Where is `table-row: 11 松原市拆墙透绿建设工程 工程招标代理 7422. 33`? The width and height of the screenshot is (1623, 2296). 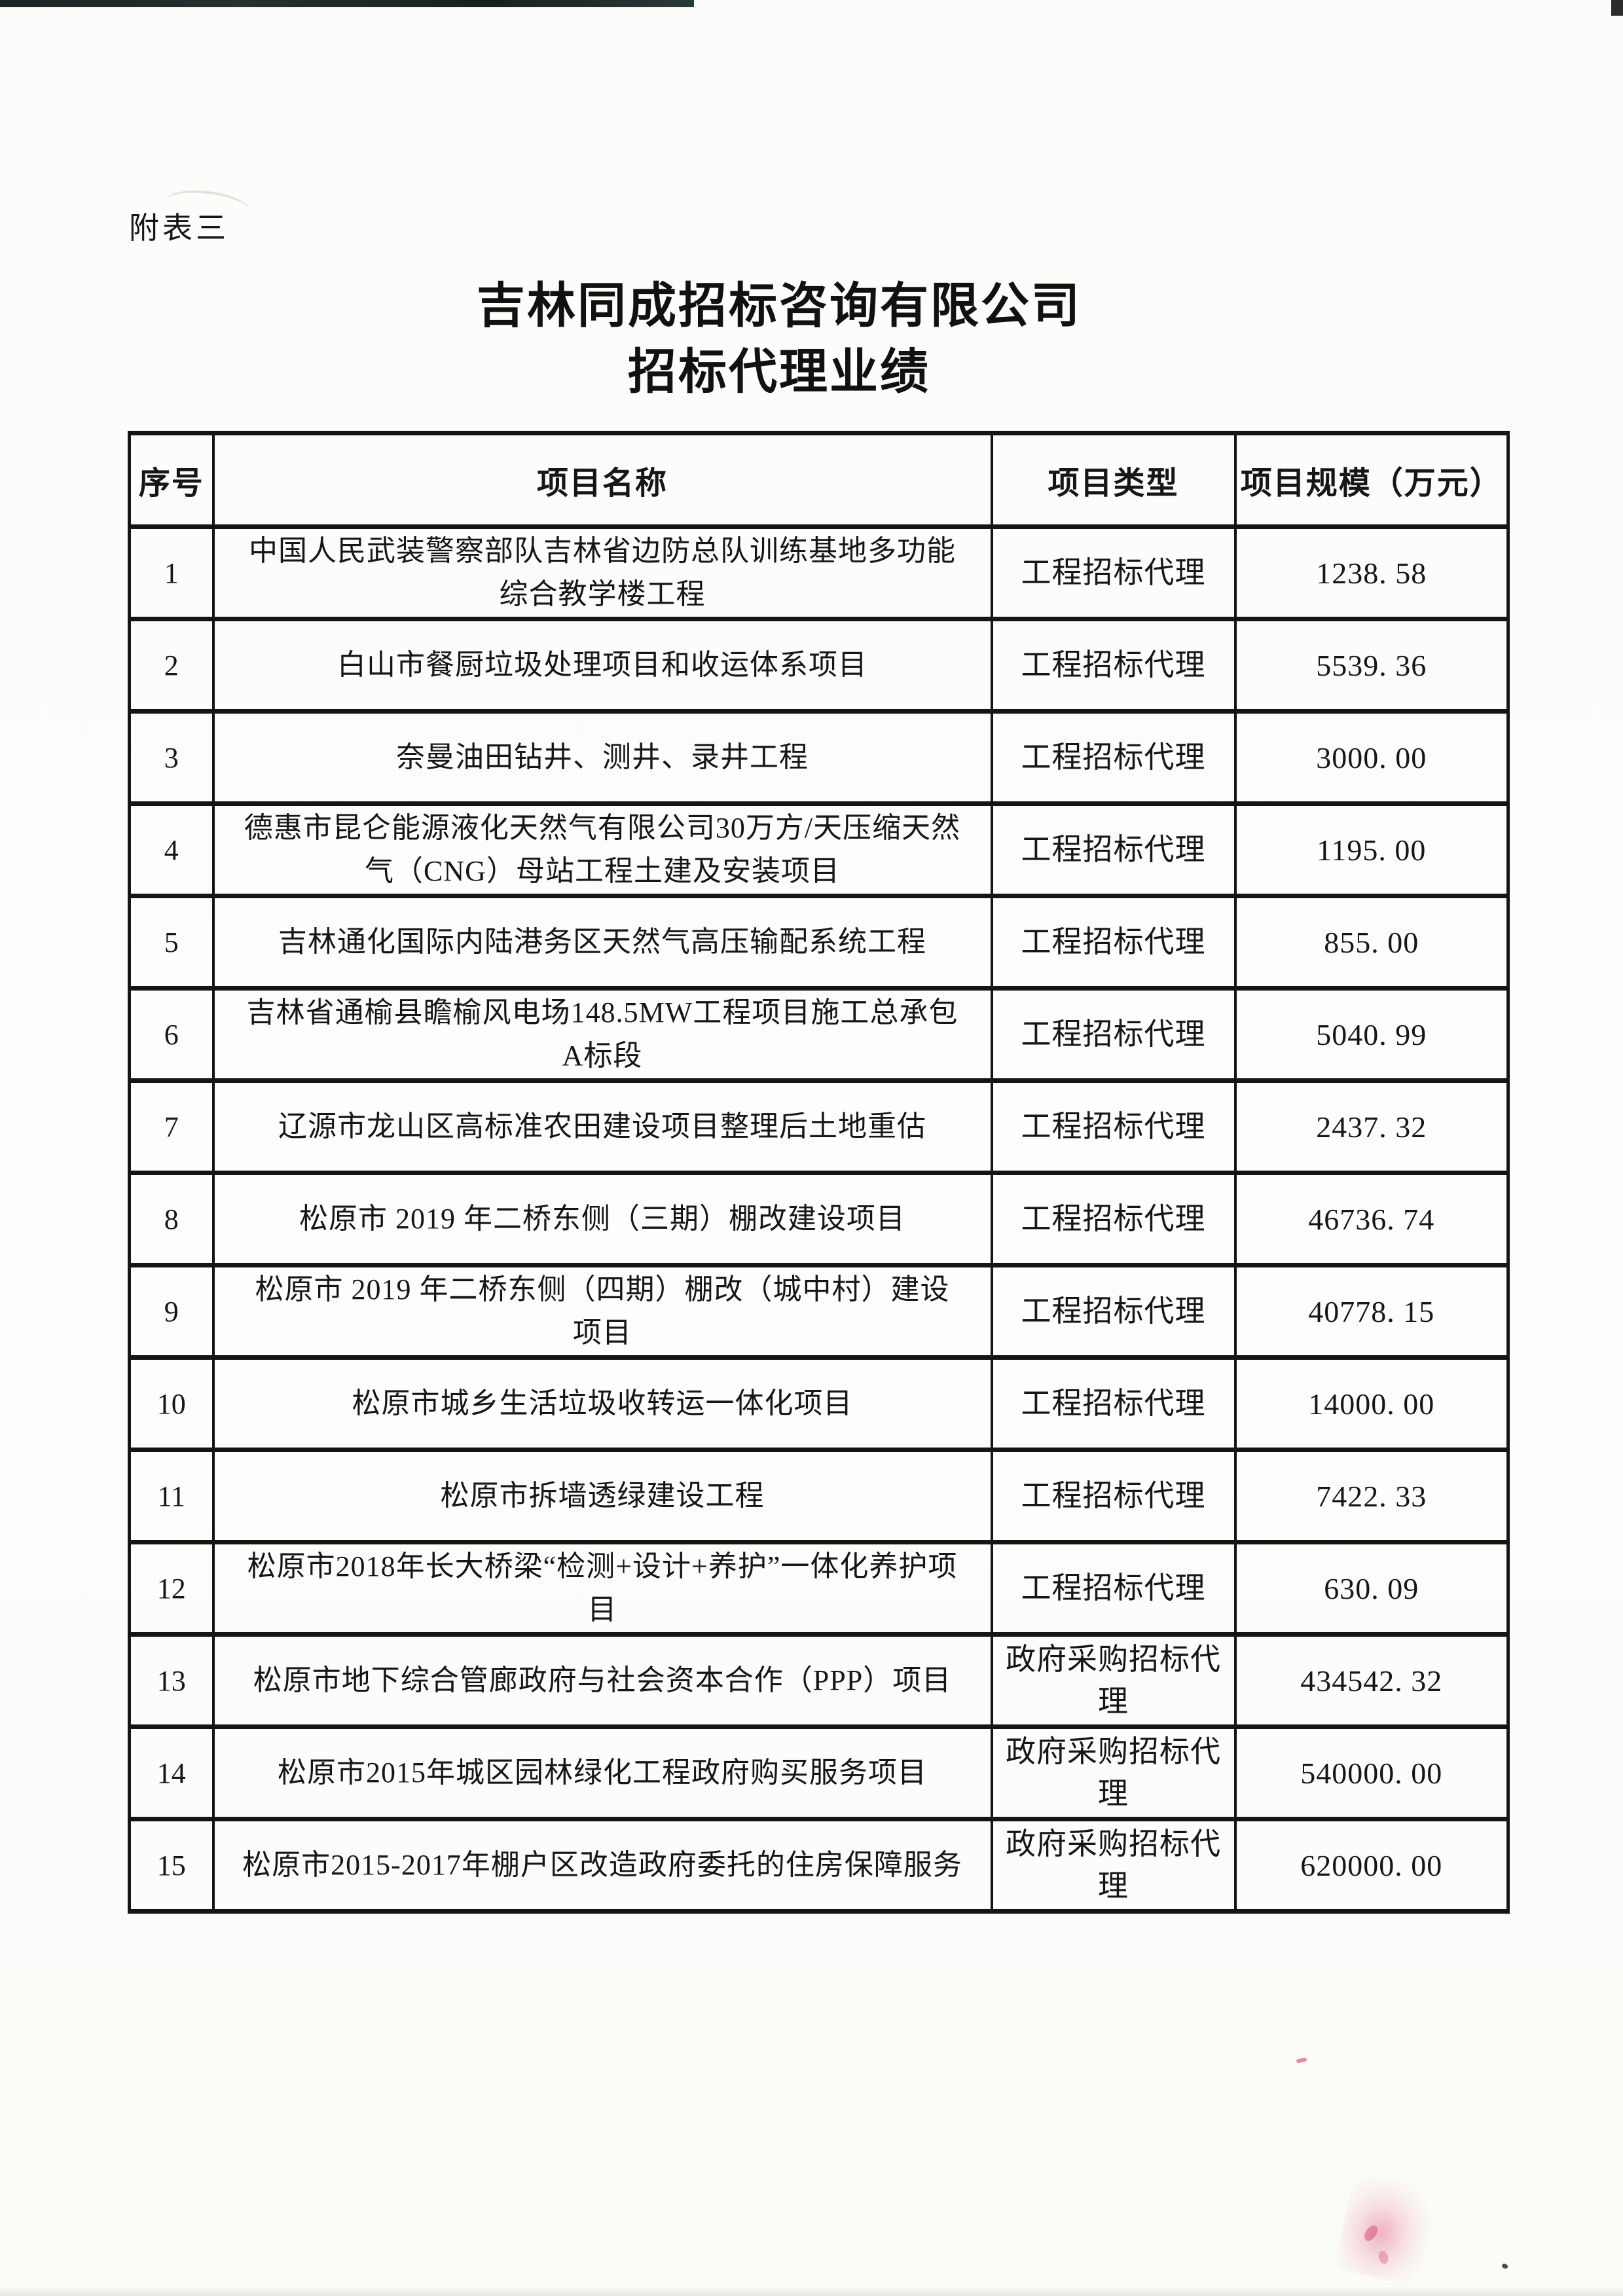 table-row: 11 松原市拆墙透绿建设工程 工程招标代理 7422. 33 is located at coordinates (819, 1496).